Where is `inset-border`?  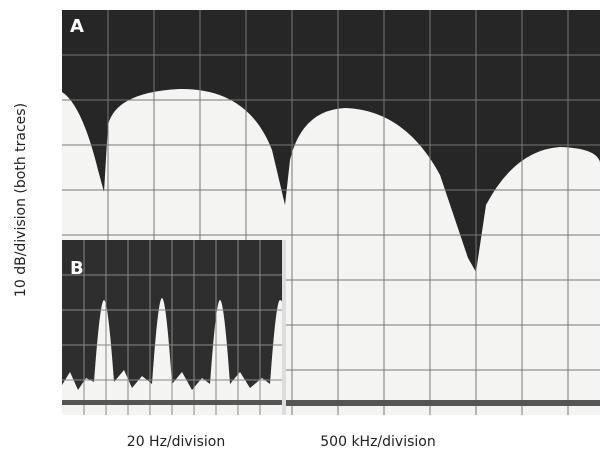
inset-border is located at coordinates (284, 327).